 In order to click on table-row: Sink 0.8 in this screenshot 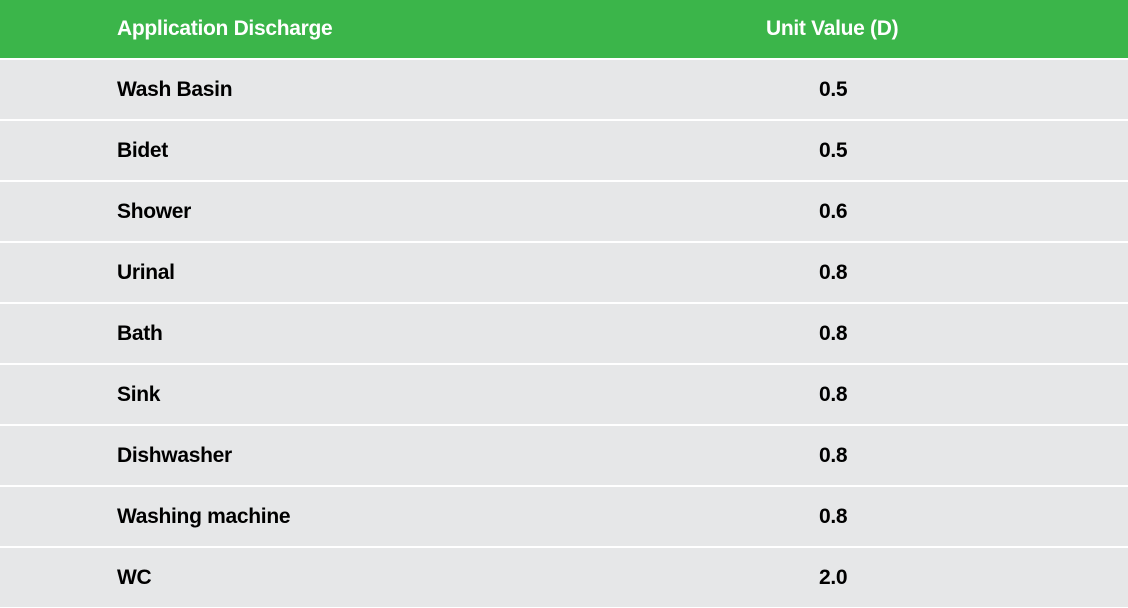, I will do `click(564, 394)`.